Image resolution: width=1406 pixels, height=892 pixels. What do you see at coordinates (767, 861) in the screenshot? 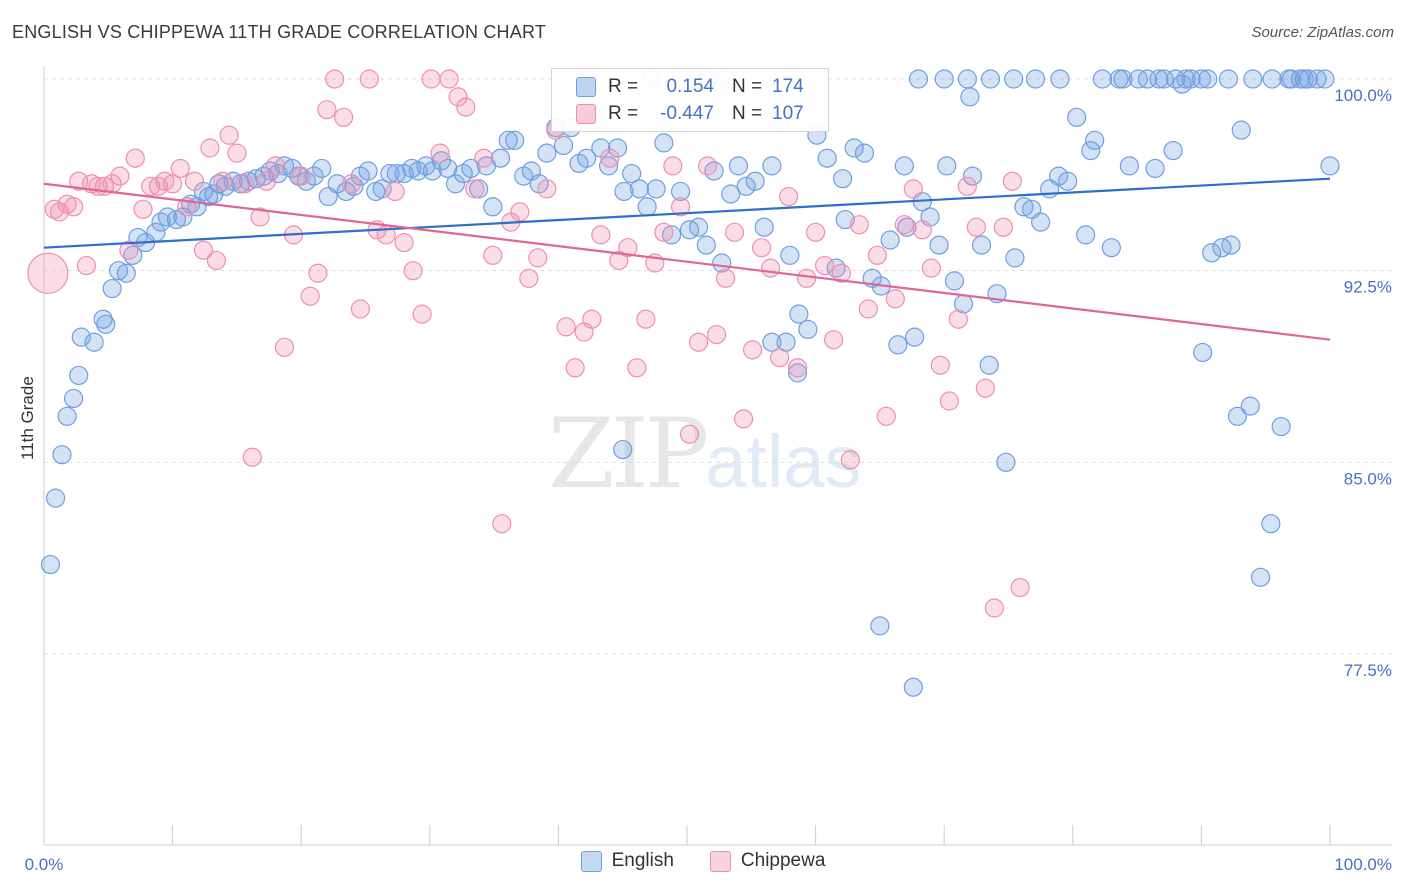
I see `legend-item-chippewa: Chippewa` at bounding box center [767, 861].